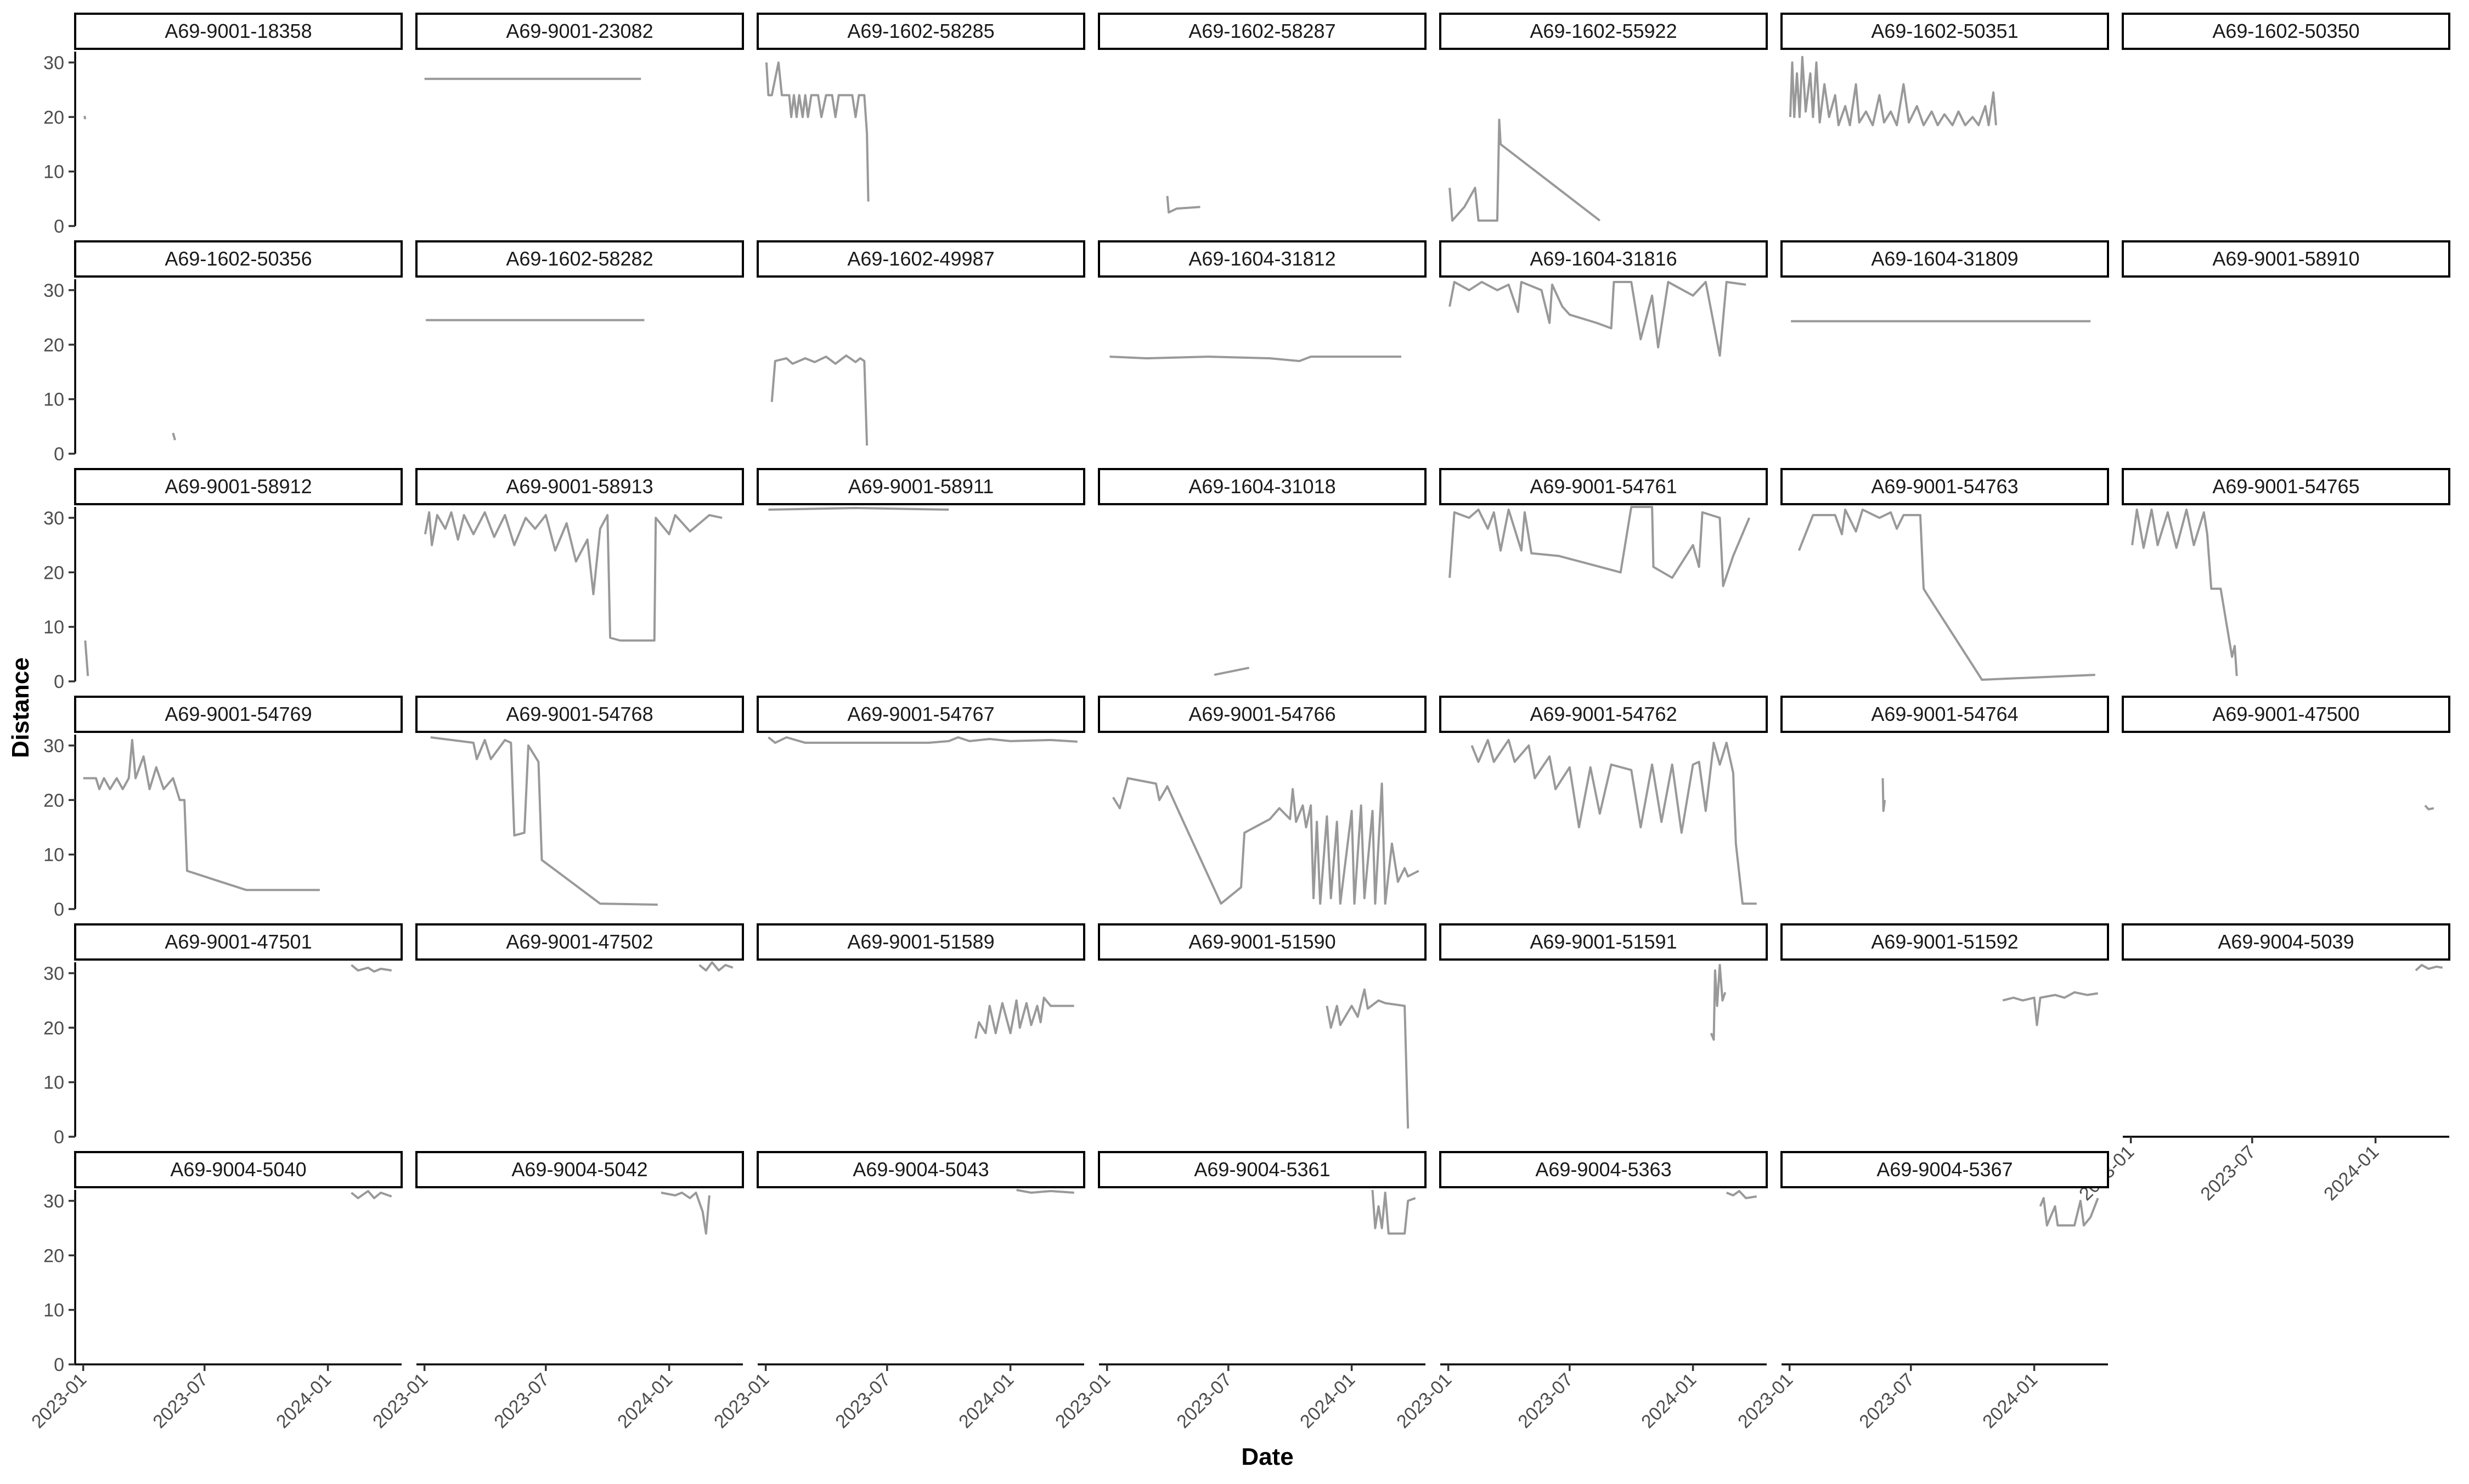  What do you see at coordinates (1944, 1169) in the screenshot?
I see `facet-label: A69-9004-5367` at bounding box center [1944, 1169].